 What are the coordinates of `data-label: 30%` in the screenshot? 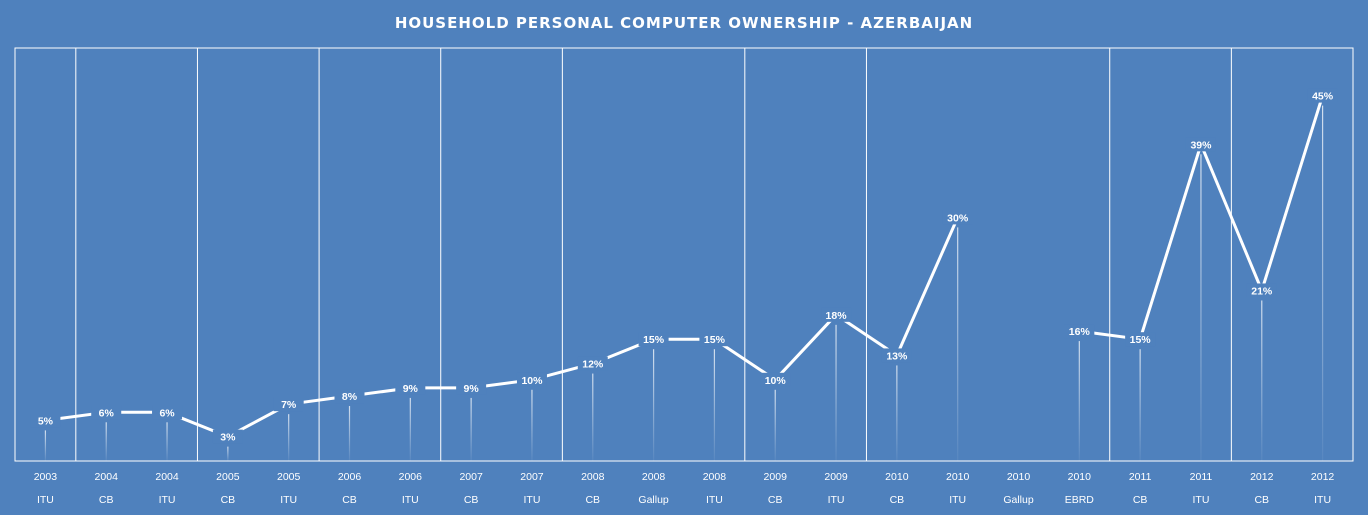 It's located at (958, 218).